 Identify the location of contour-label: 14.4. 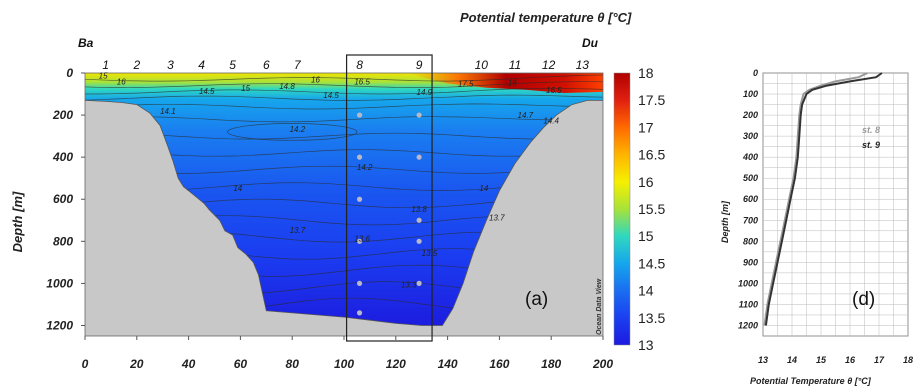
(551, 120).